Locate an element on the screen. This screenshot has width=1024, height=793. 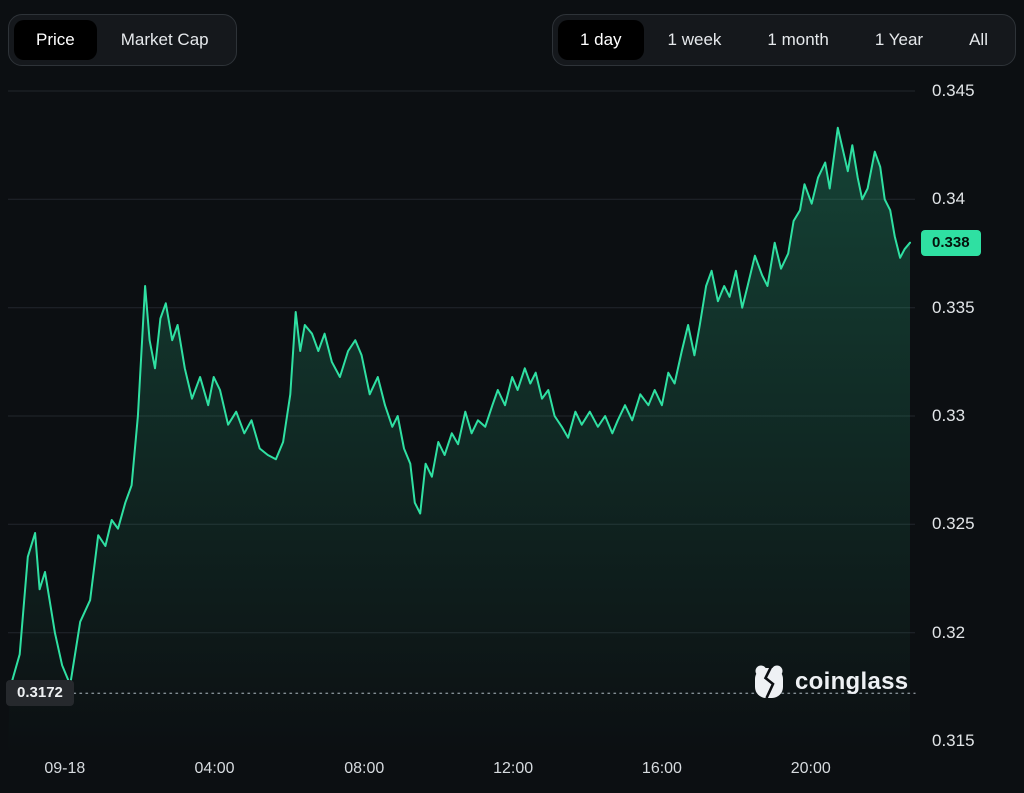
low-price-badge: 0.3172 is located at coordinates (40, 693).